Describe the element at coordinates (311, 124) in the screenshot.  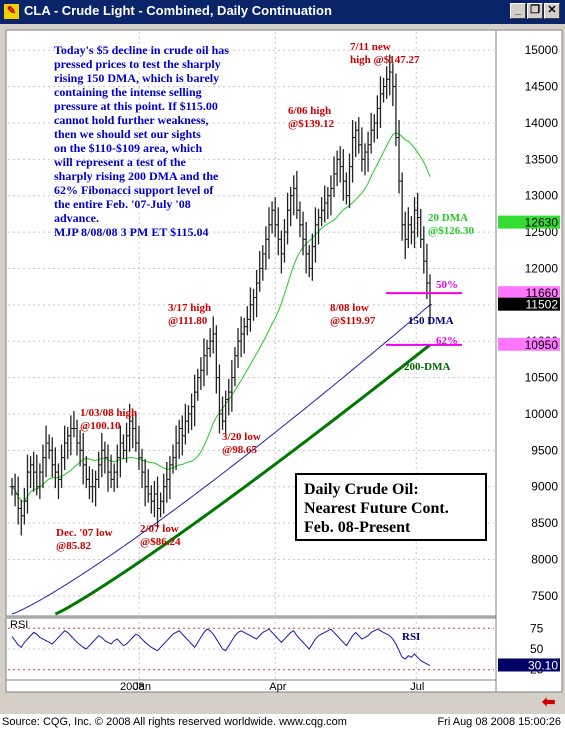
I see `chart-annotation: @$139.12` at that location.